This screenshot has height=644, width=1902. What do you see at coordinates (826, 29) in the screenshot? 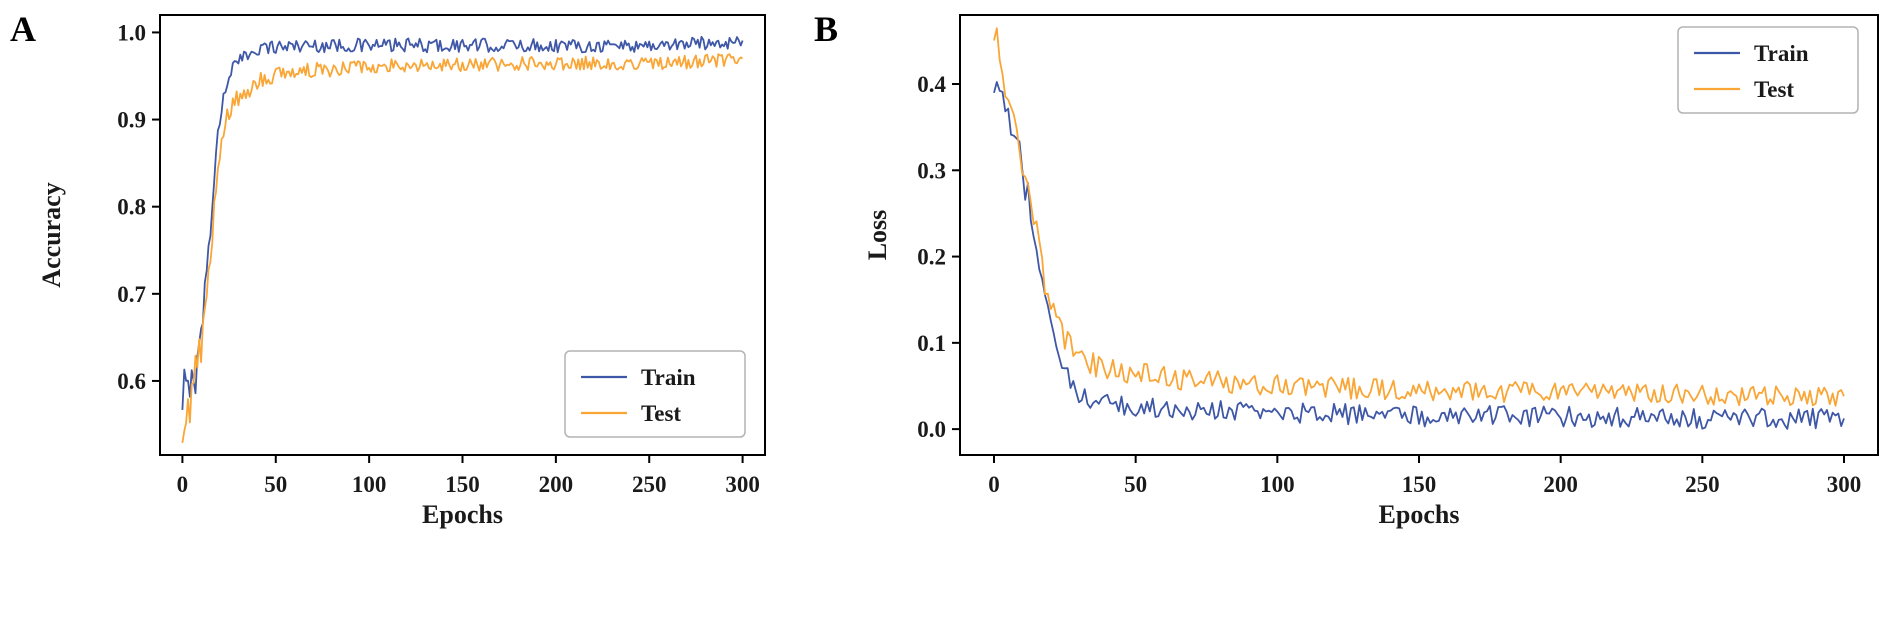
I see `panel-label-b: B` at bounding box center [826, 29].